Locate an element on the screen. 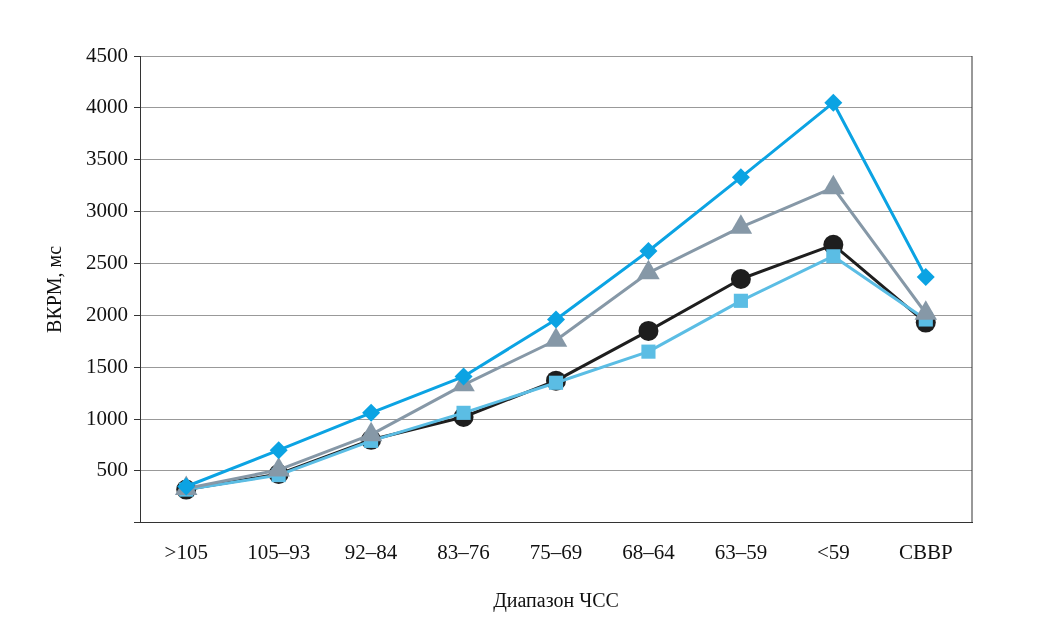 This screenshot has width=1044, height=642. y-tick-label: 500 is located at coordinates (112, 469).